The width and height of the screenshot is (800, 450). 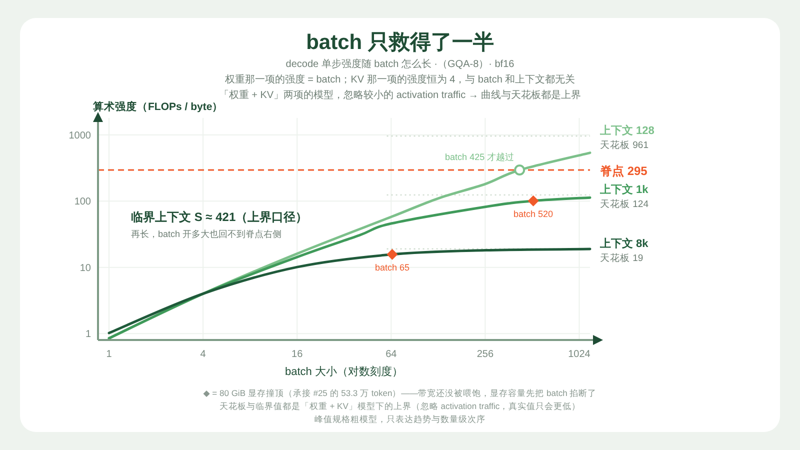 I want to click on ref-line-label: 天花板 19, so click(x=622, y=258).